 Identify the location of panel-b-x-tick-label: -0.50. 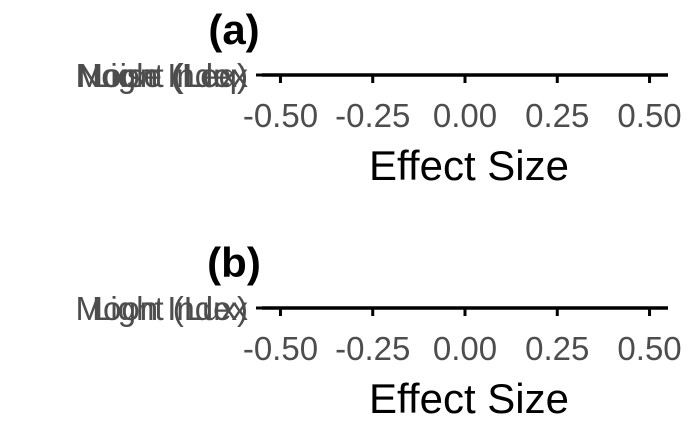
(280, 348).